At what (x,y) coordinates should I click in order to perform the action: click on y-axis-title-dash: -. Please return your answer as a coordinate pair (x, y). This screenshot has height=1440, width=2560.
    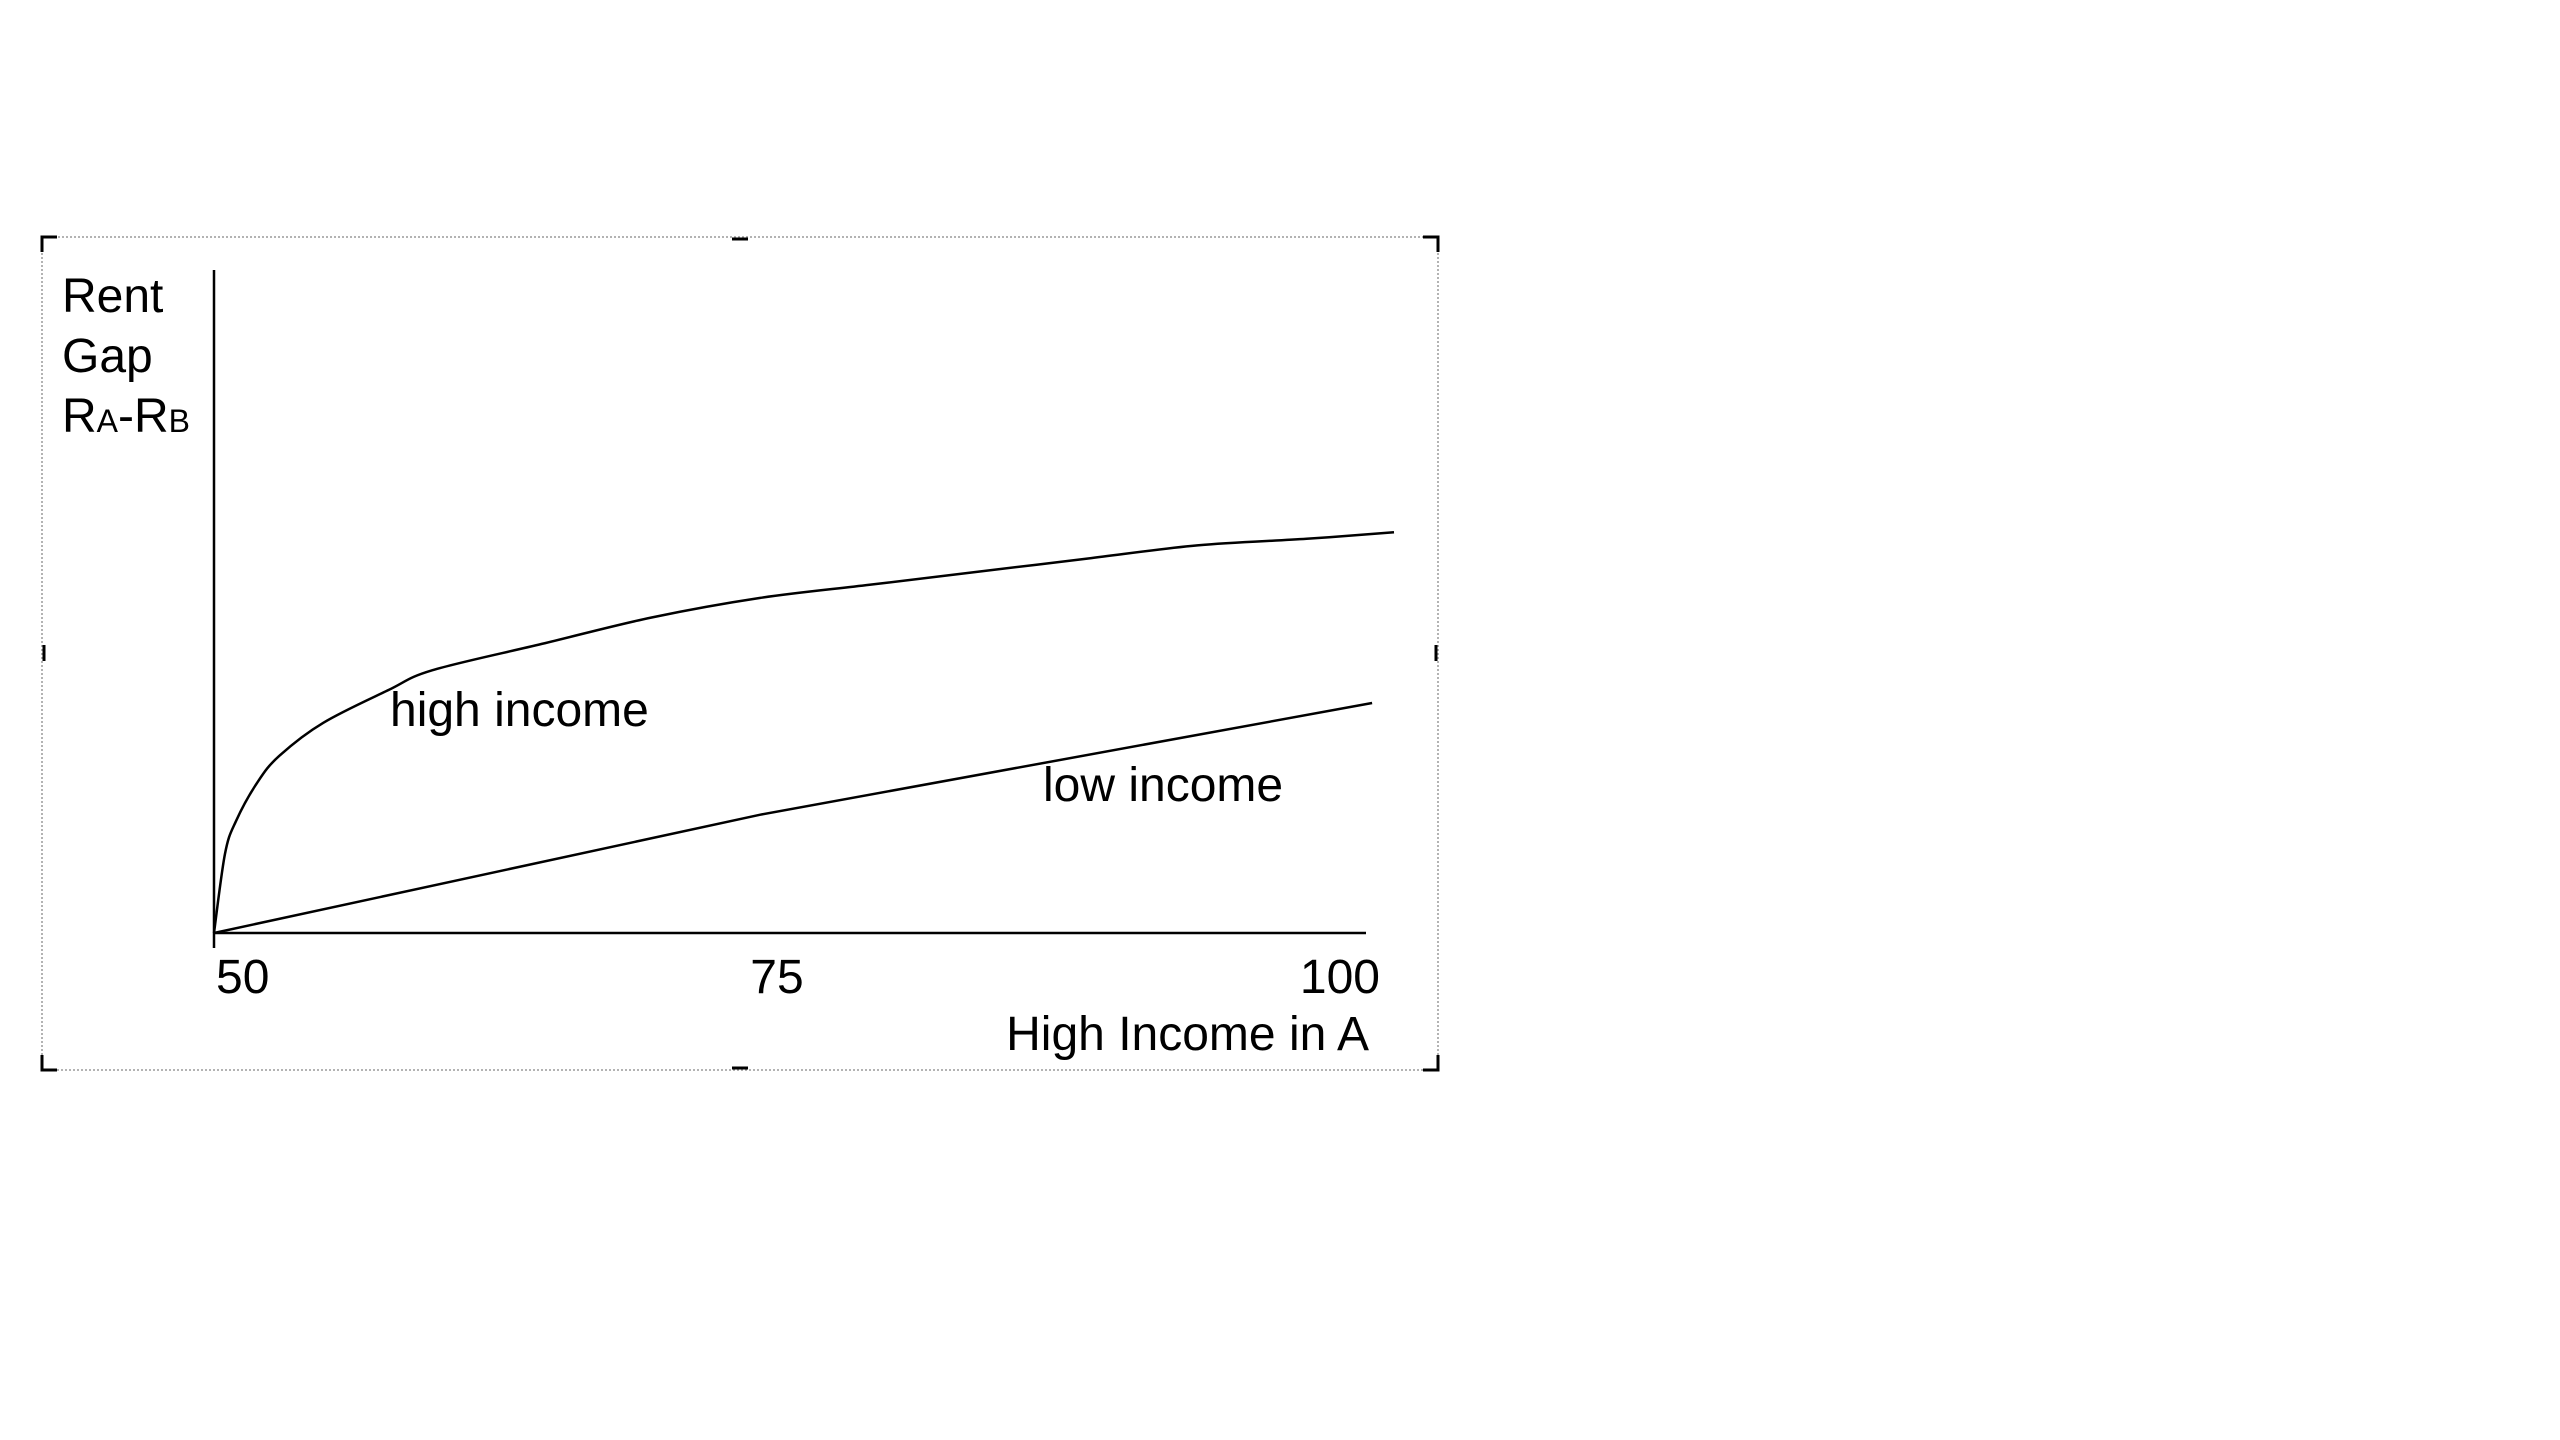
    Looking at the image, I should click on (126, 416).